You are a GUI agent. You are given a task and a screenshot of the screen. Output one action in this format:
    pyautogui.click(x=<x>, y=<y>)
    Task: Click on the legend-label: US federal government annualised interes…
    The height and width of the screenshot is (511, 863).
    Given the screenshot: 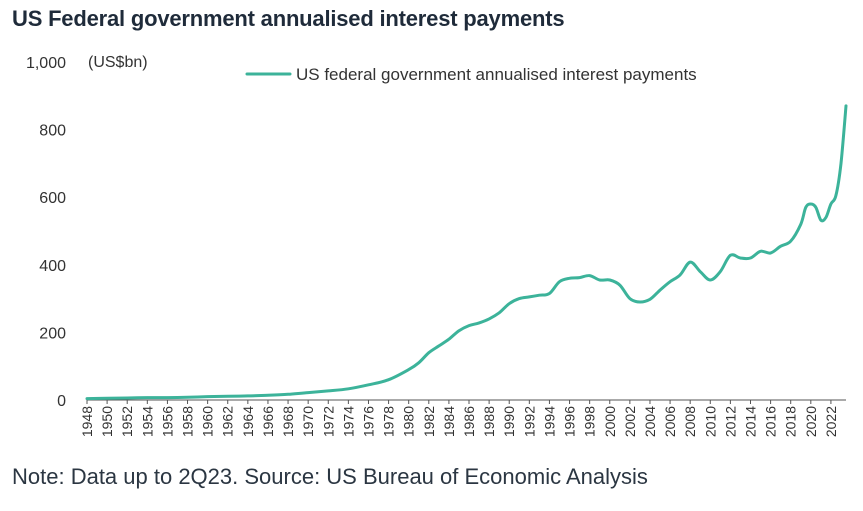 What is the action you would take?
    pyautogui.click(x=496, y=74)
    